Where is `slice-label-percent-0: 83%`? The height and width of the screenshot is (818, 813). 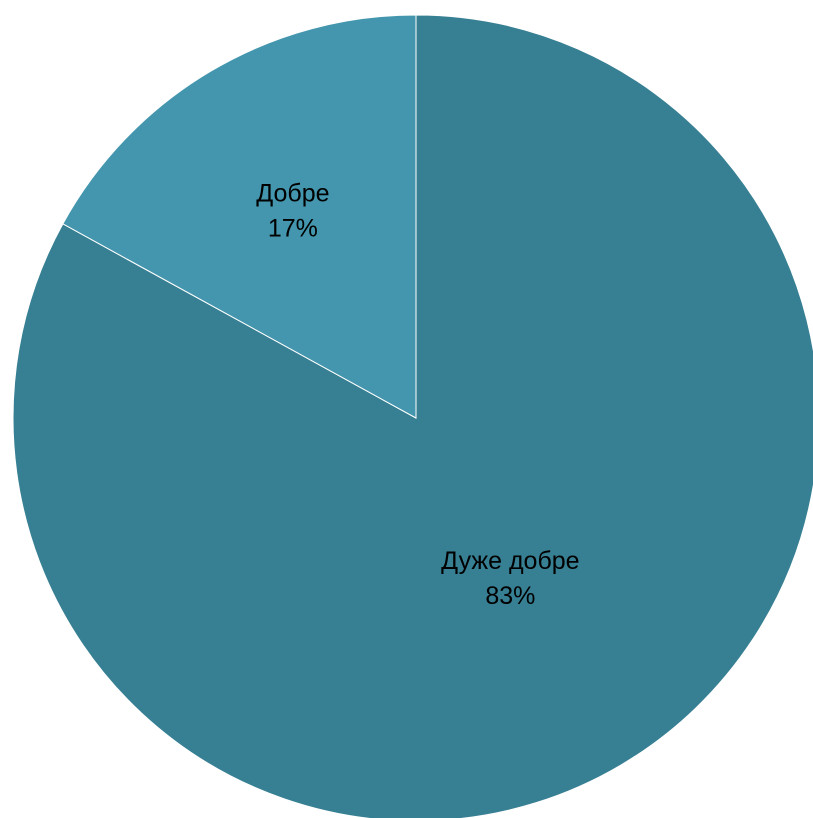 slice-label-percent-0: 83% is located at coordinates (510, 596).